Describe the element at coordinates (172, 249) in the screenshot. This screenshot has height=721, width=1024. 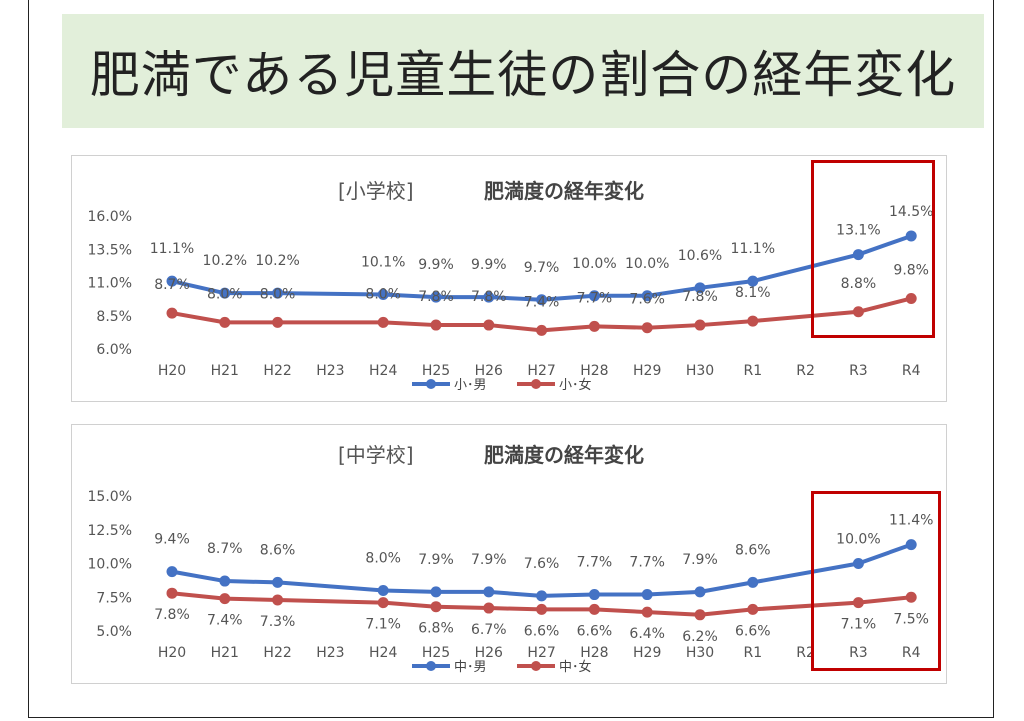
I see `elementary-data-label-boys: 11.1%` at that location.